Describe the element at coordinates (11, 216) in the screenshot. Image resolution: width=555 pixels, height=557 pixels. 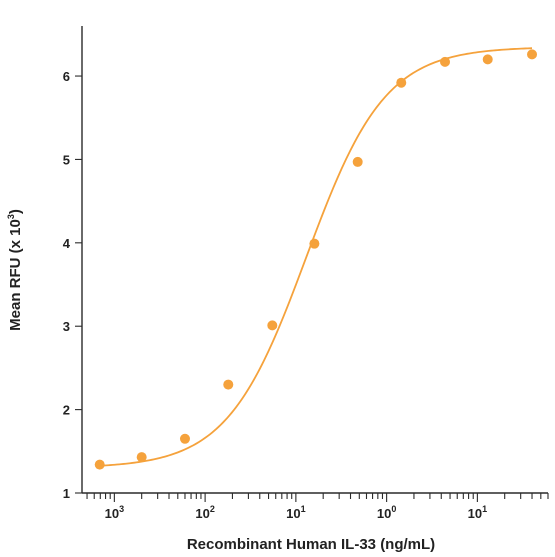
I see `y-axis-title-exp: 3` at that location.